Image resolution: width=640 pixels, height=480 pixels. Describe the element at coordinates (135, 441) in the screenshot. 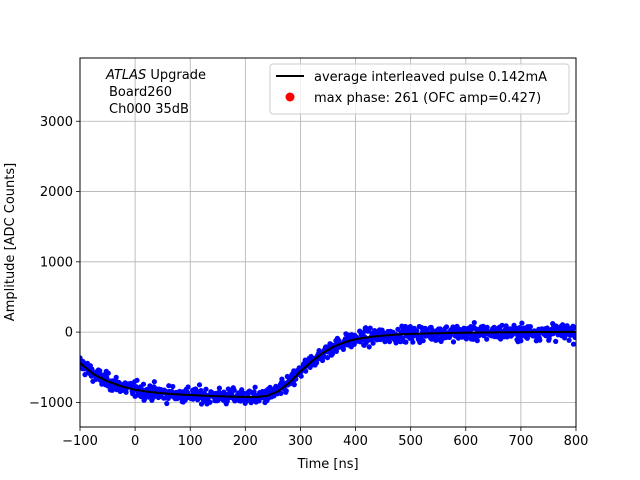

I see `x-tick-label: 0` at that location.